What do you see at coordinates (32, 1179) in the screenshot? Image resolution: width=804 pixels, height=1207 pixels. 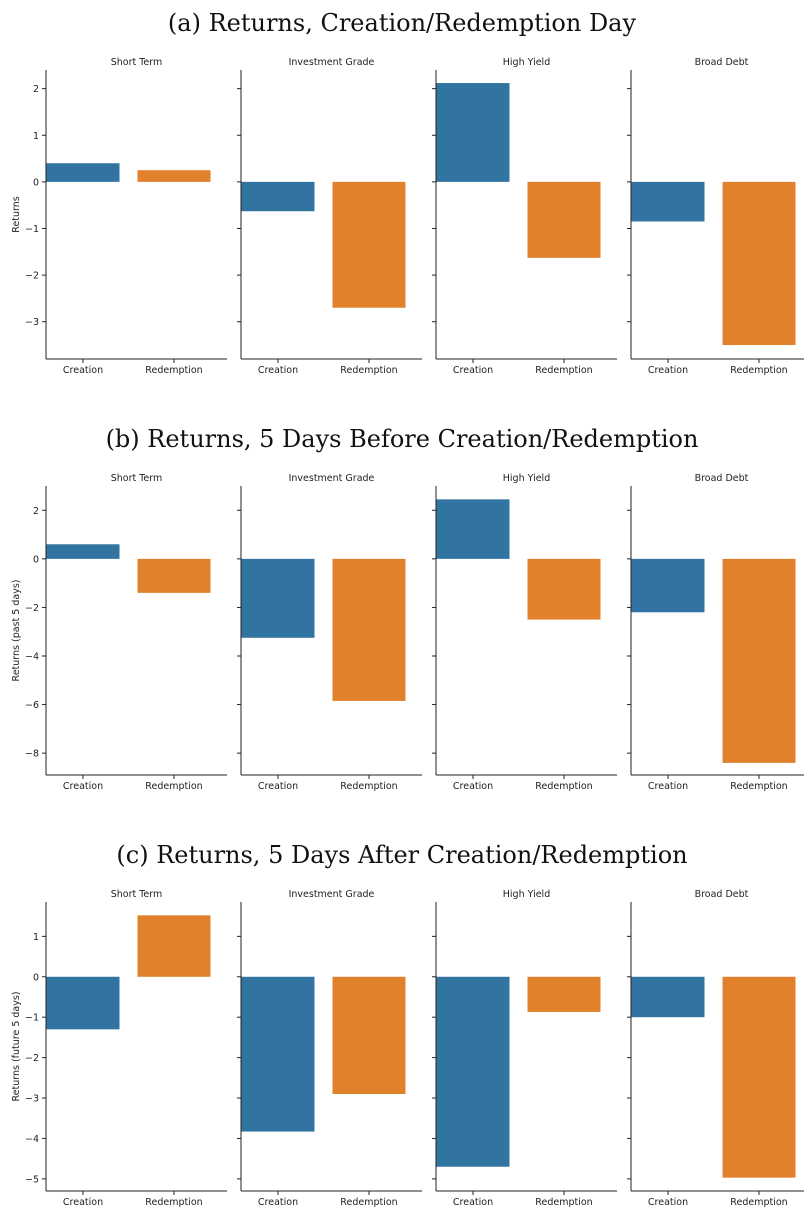 I see `y-tick-label: −5` at bounding box center [32, 1179].